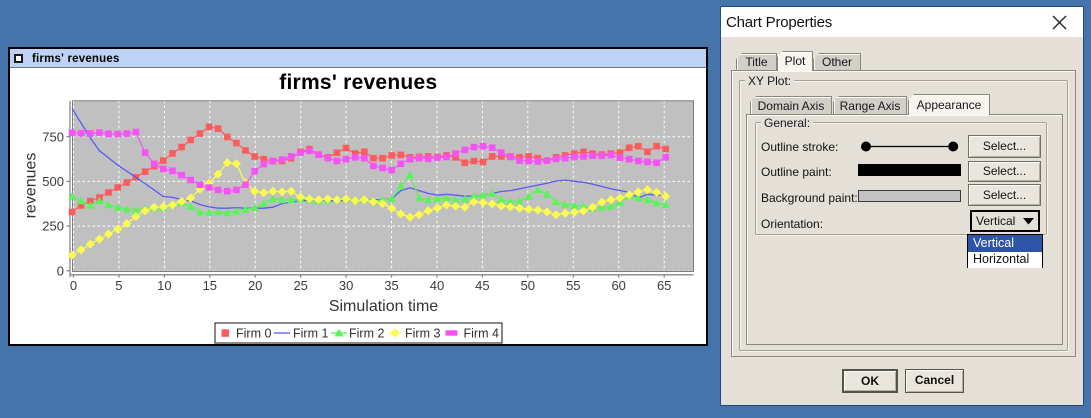 The width and height of the screenshot is (1091, 418). What do you see at coordinates (346, 285) in the screenshot?
I see `svg-text: 30` at bounding box center [346, 285].